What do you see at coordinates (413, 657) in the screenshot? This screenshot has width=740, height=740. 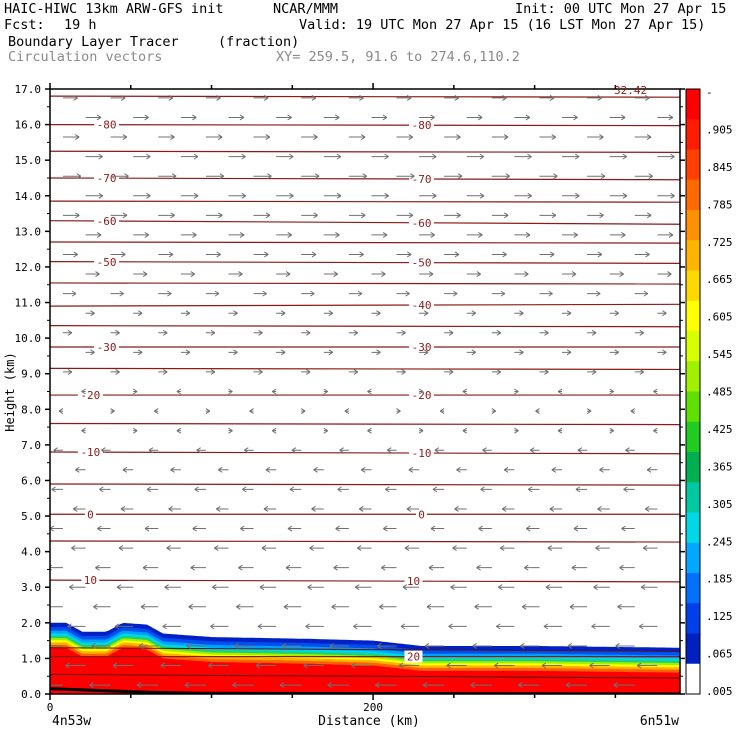 I see `contour-label: 20` at bounding box center [413, 657].